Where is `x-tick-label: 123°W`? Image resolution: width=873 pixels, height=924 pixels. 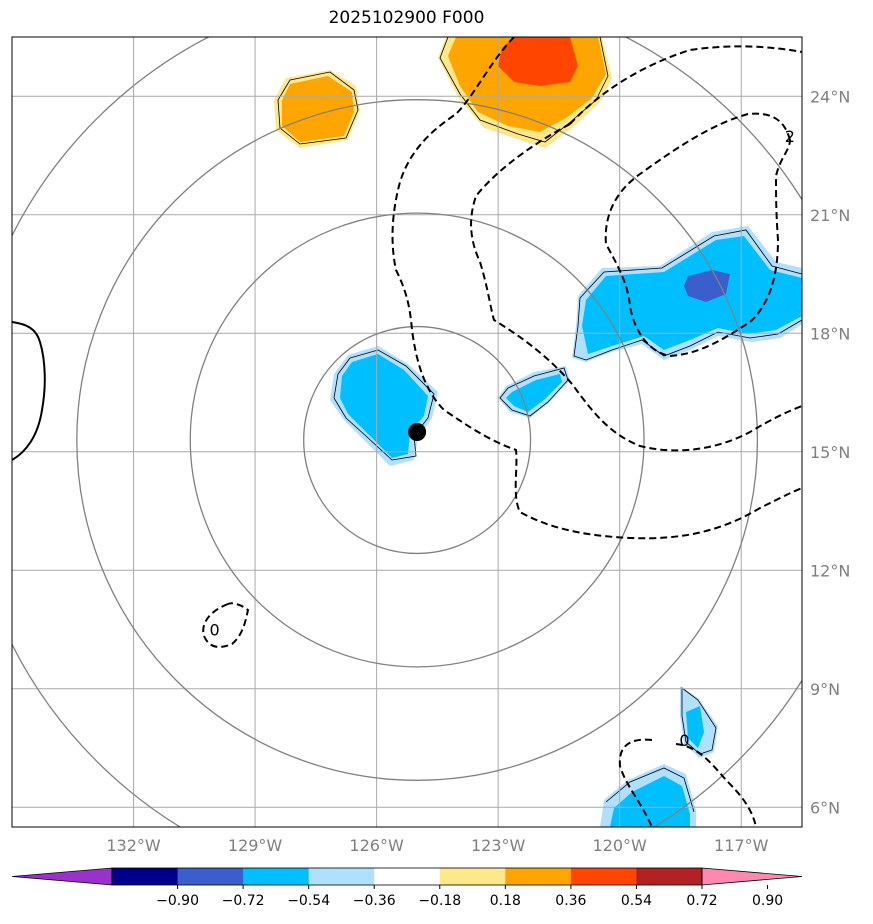
x-tick-label: 123°W is located at coordinates (498, 845).